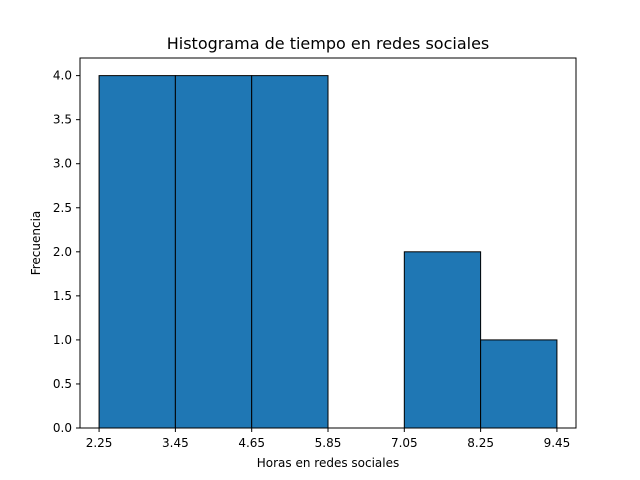 The image size is (640, 480). I want to click on y-axis-label: Frecuencia, so click(36, 243).